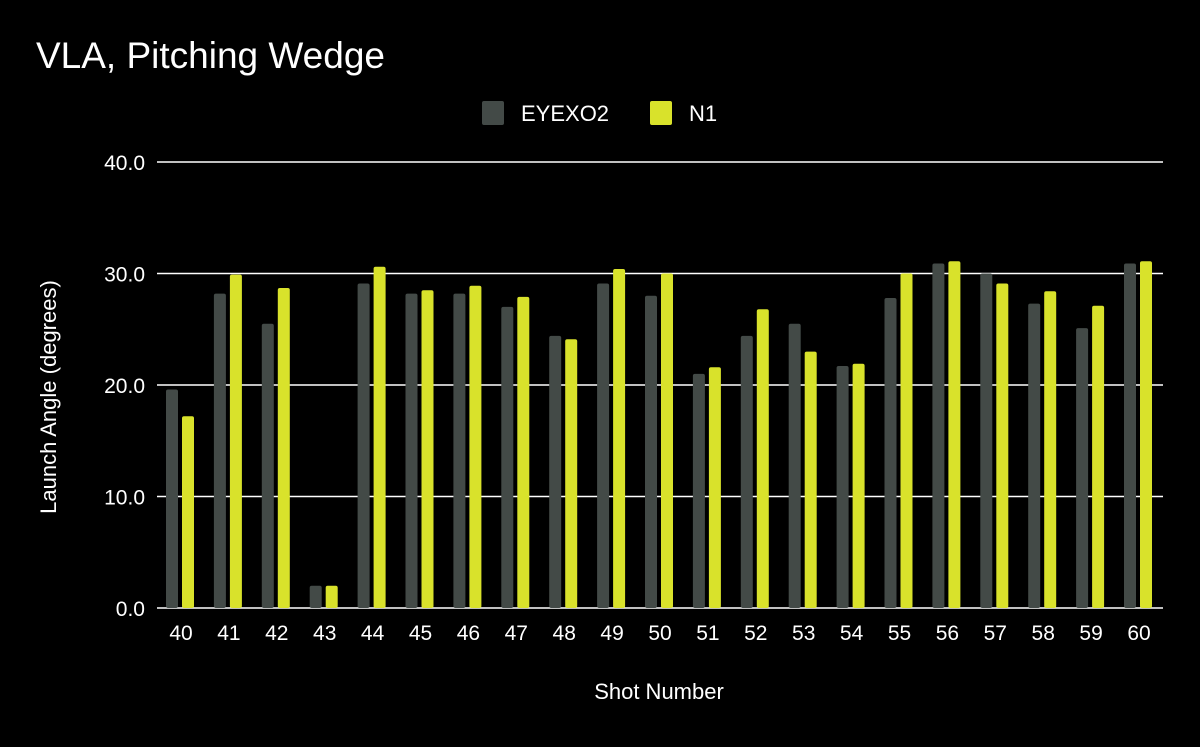 This screenshot has height=747, width=1200. I want to click on x-tick-label: 48, so click(564, 633).